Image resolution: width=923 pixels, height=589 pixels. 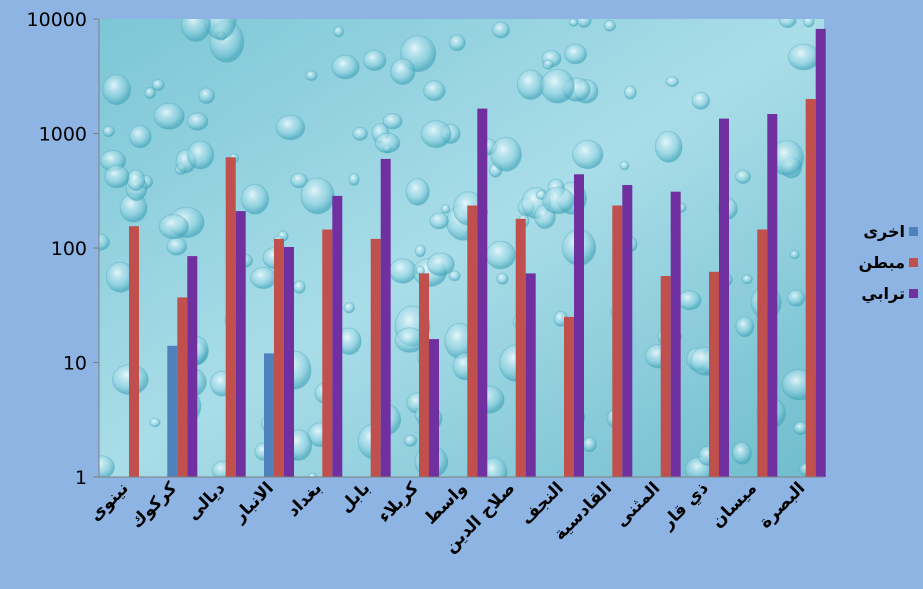 What do you see at coordinates (154, 505) in the screenshot?
I see `x-category-label: كركوك` at bounding box center [154, 505].